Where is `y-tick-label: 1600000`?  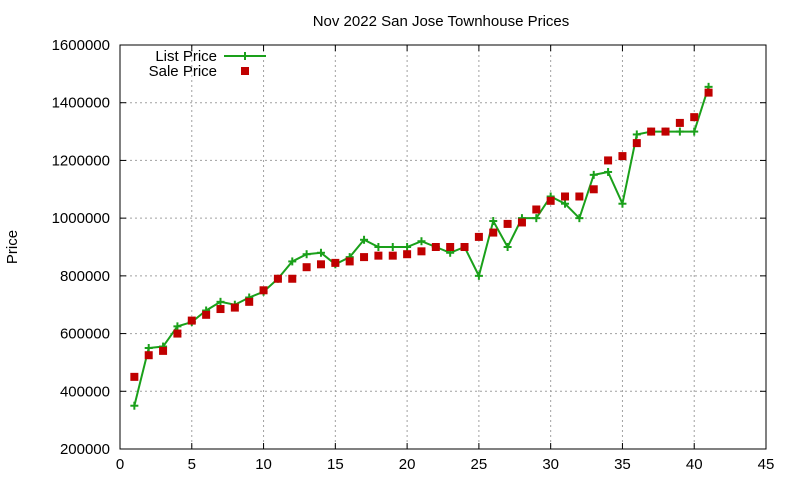
y-tick-label: 1600000 is located at coordinates (81, 45).